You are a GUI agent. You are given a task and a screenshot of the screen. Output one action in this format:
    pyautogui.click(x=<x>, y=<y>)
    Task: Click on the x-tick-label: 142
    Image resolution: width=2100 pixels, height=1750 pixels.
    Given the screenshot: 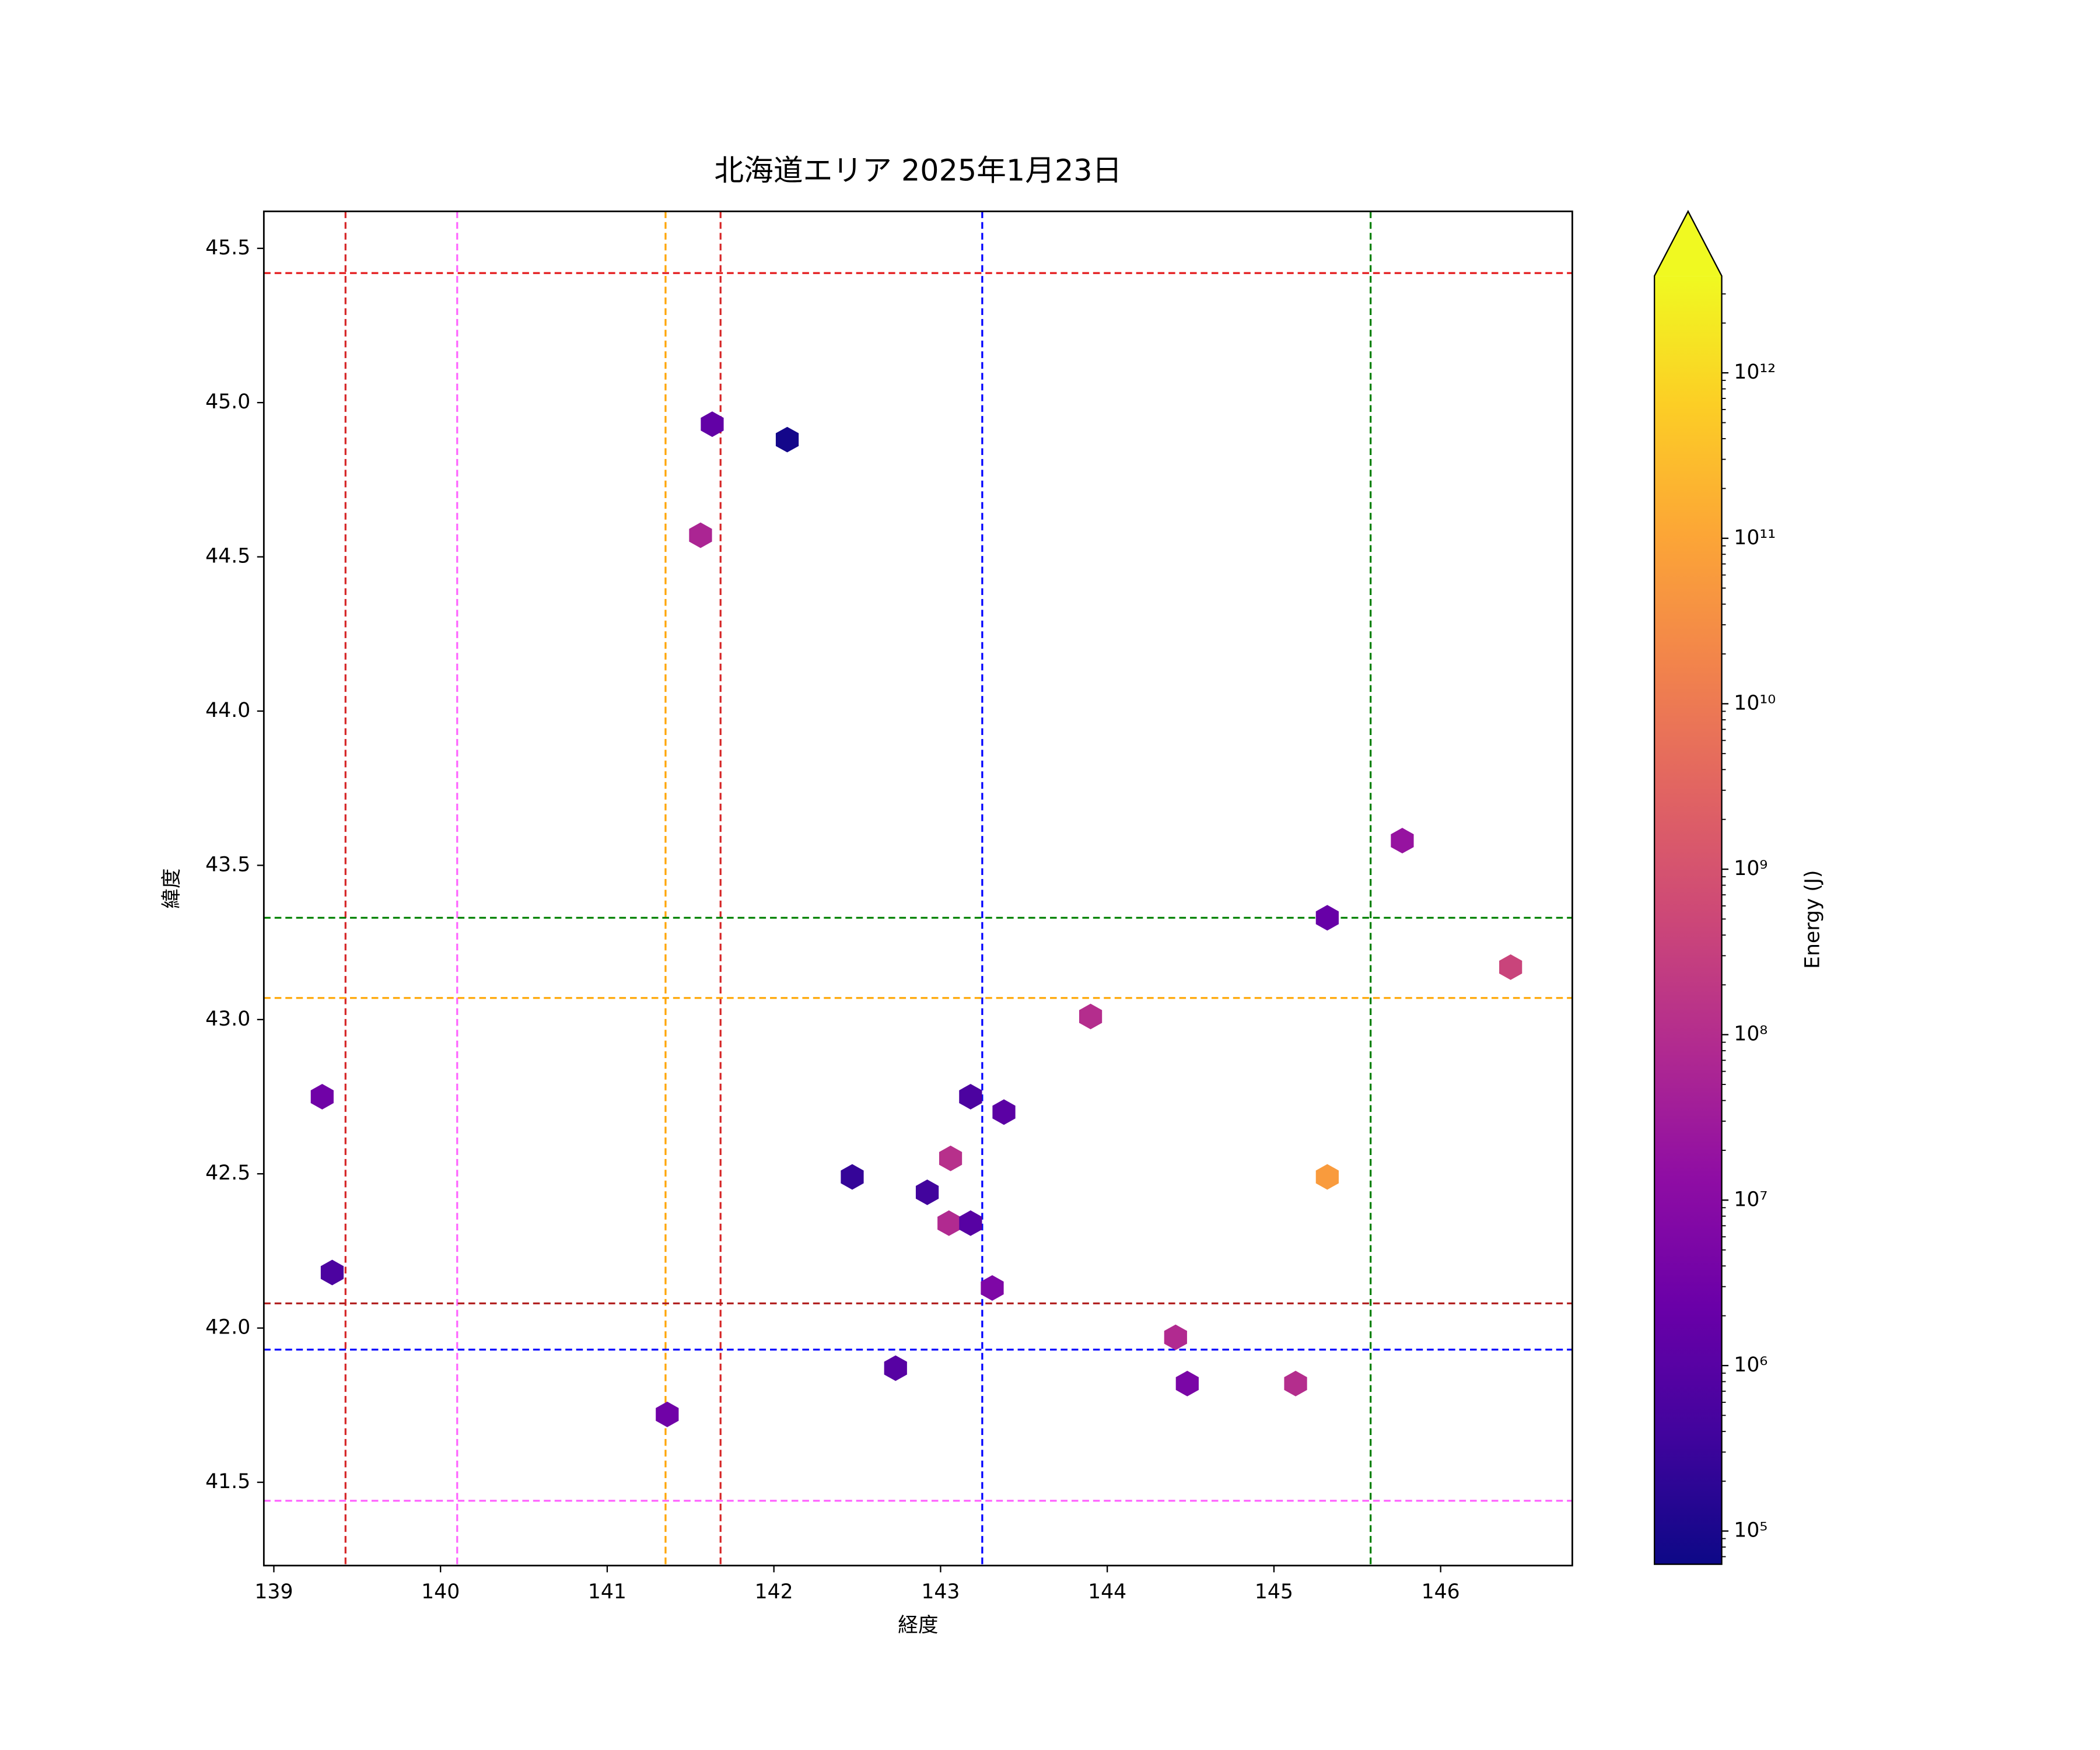 What is the action you would take?
    pyautogui.click(x=774, y=1592)
    